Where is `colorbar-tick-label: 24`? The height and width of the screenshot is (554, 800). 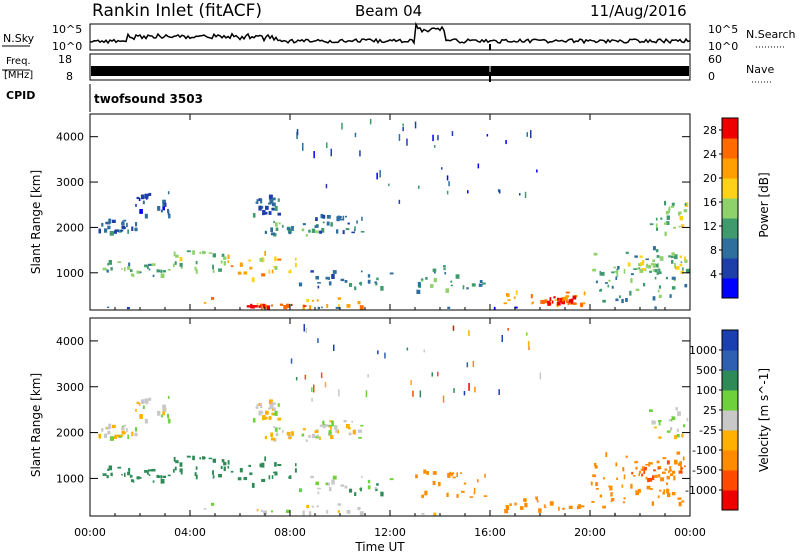
colorbar-tick-label: 24 is located at coordinates (710, 154).